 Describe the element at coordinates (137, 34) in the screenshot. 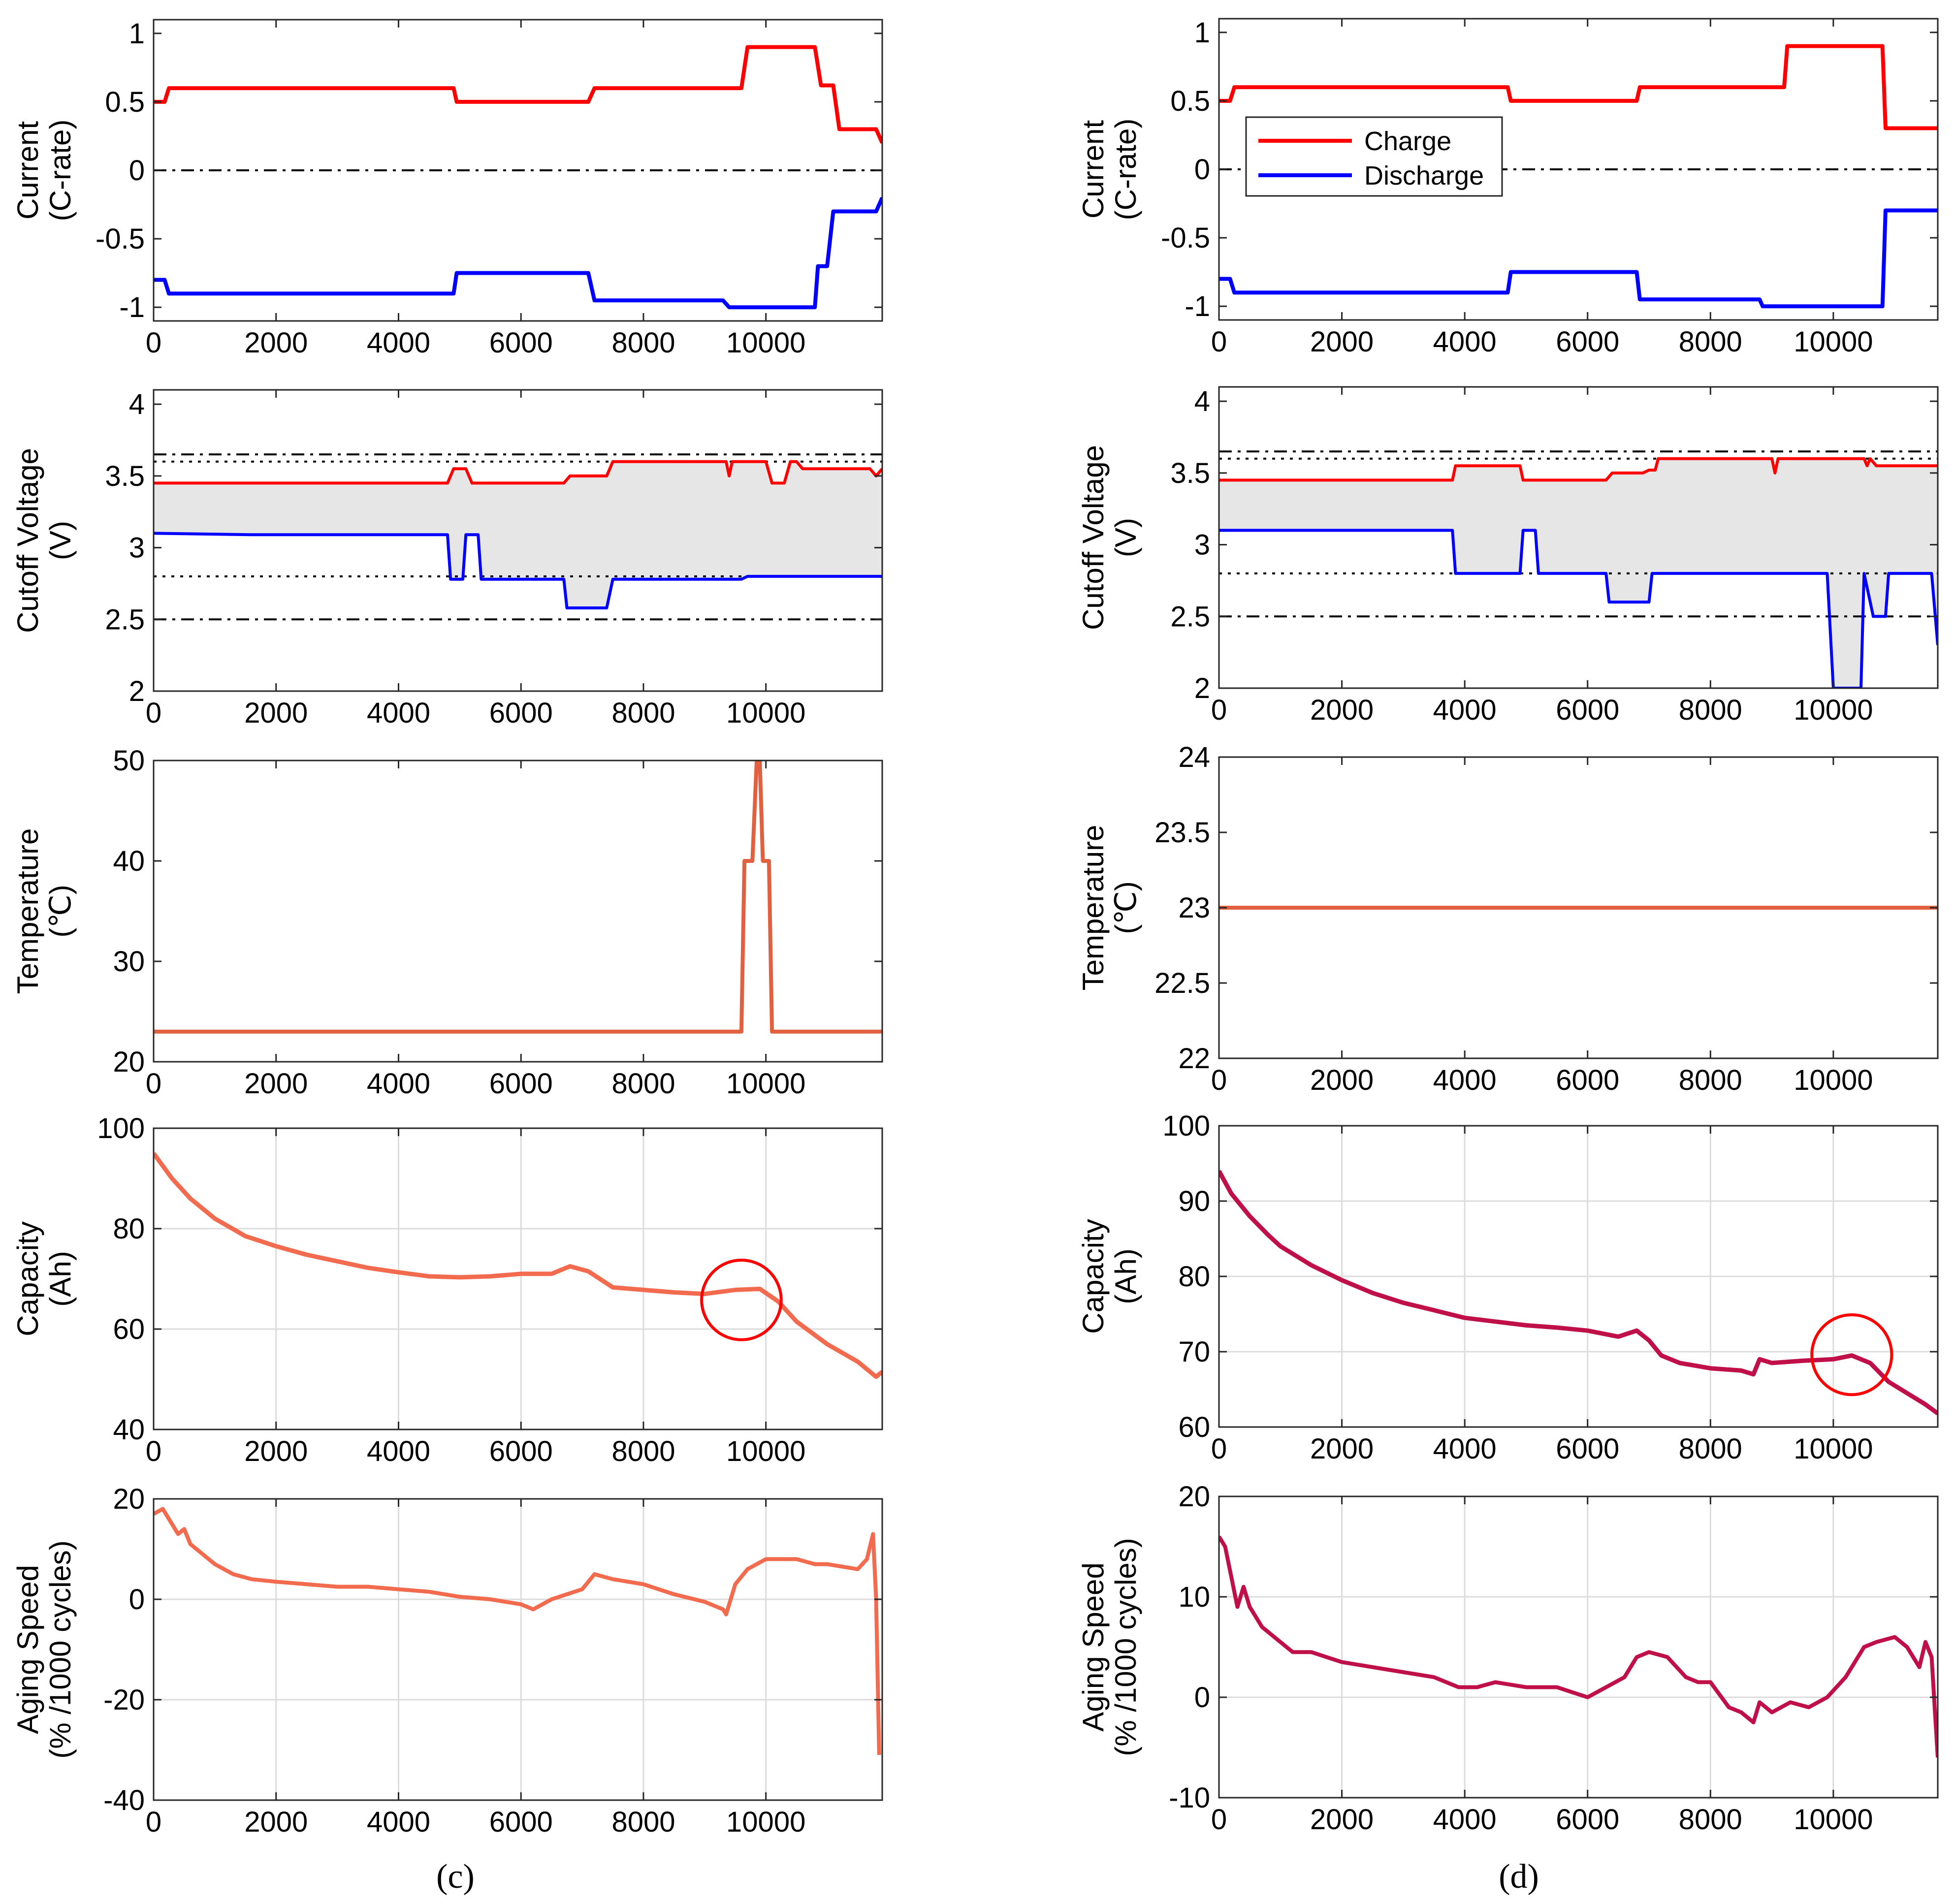

I see `c-current-ytick-label: 1` at that location.